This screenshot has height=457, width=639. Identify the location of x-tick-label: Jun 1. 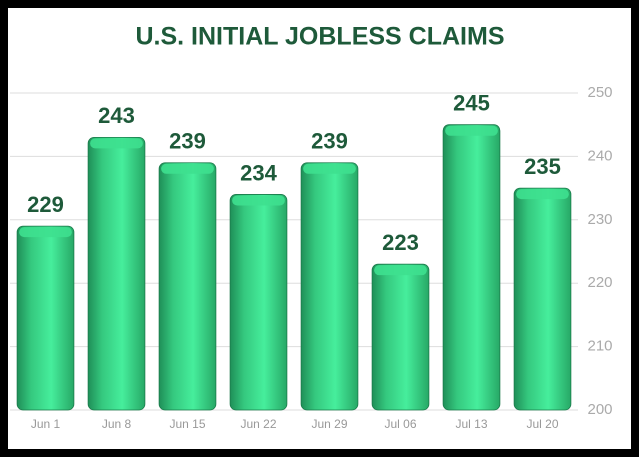
(46, 424).